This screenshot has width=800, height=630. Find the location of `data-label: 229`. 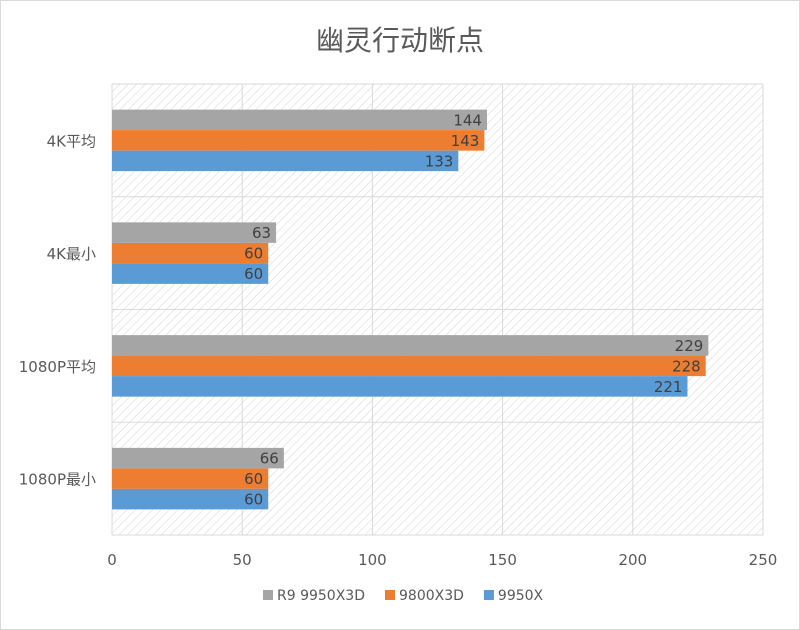

data-label: 229 is located at coordinates (689, 346).